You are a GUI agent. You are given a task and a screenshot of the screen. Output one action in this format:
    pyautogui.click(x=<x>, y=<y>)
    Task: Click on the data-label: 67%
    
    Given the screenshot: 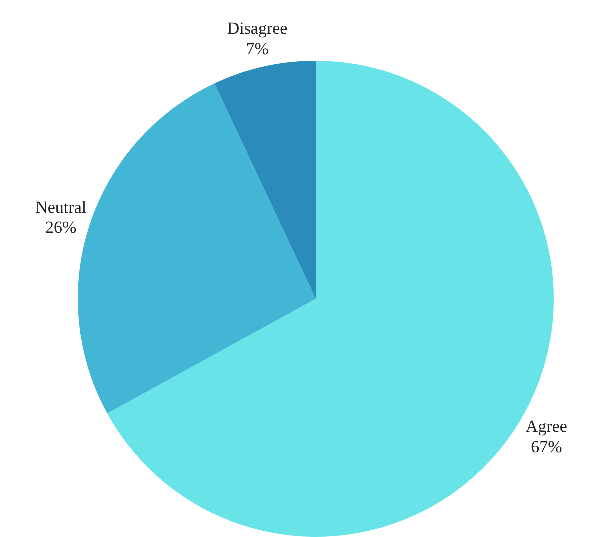 What is the action you would take?
    pyautogui.click(x=546, y=446)
    